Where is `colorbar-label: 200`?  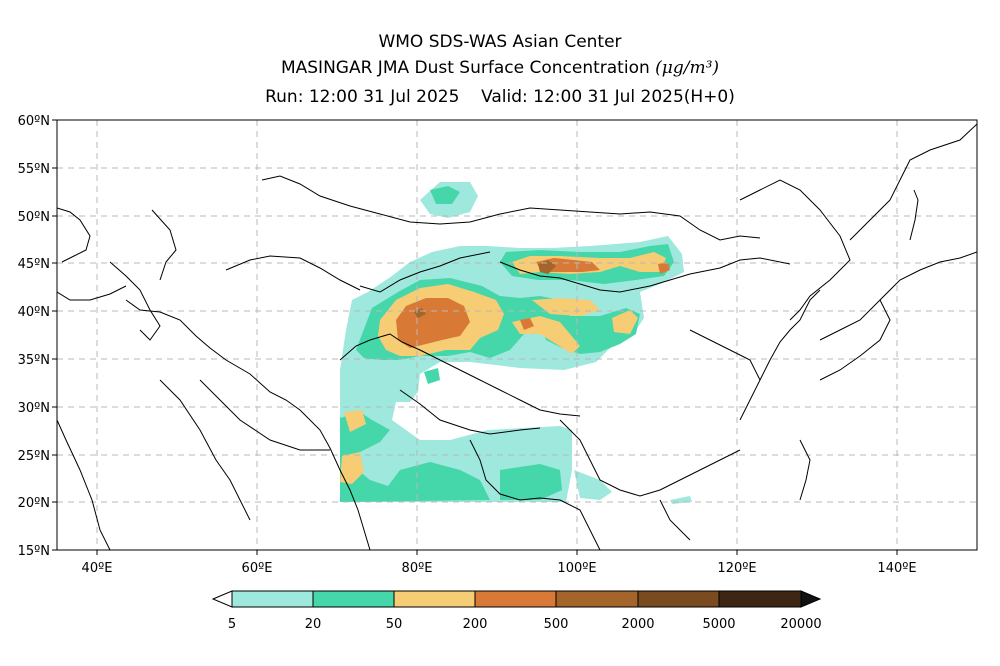 colorbar-label: 200 is located at coordinates (475, 624).